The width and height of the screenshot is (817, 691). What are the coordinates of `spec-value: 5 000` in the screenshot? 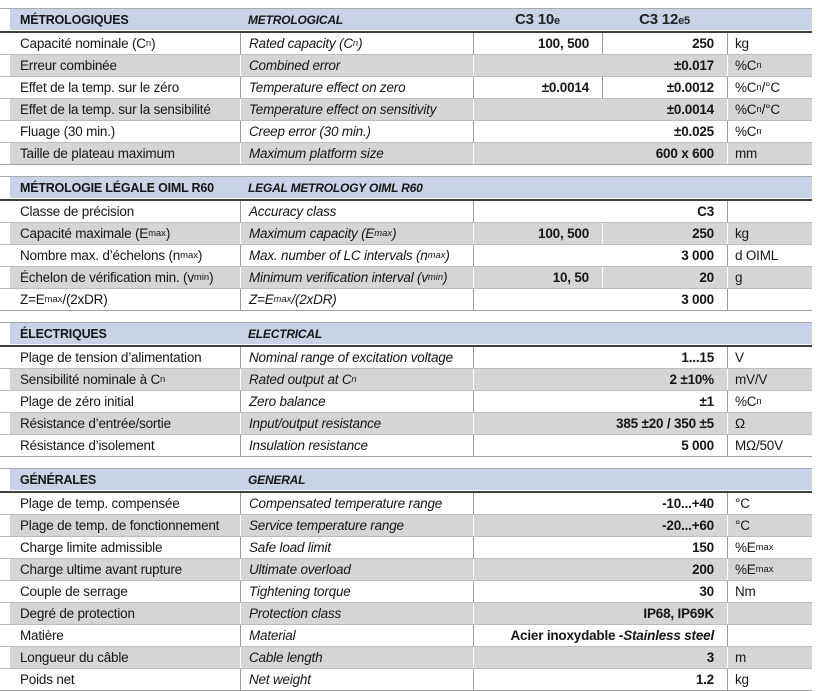 It's located at (600, 445).